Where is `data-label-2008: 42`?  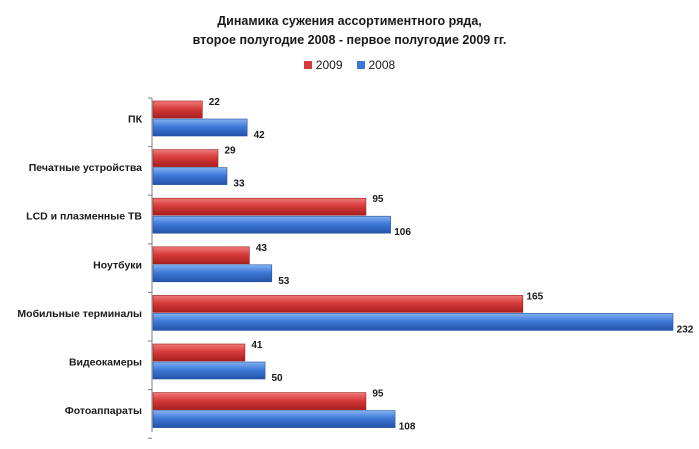
data-label-2008: 42 is located at coordinates (260, 135).